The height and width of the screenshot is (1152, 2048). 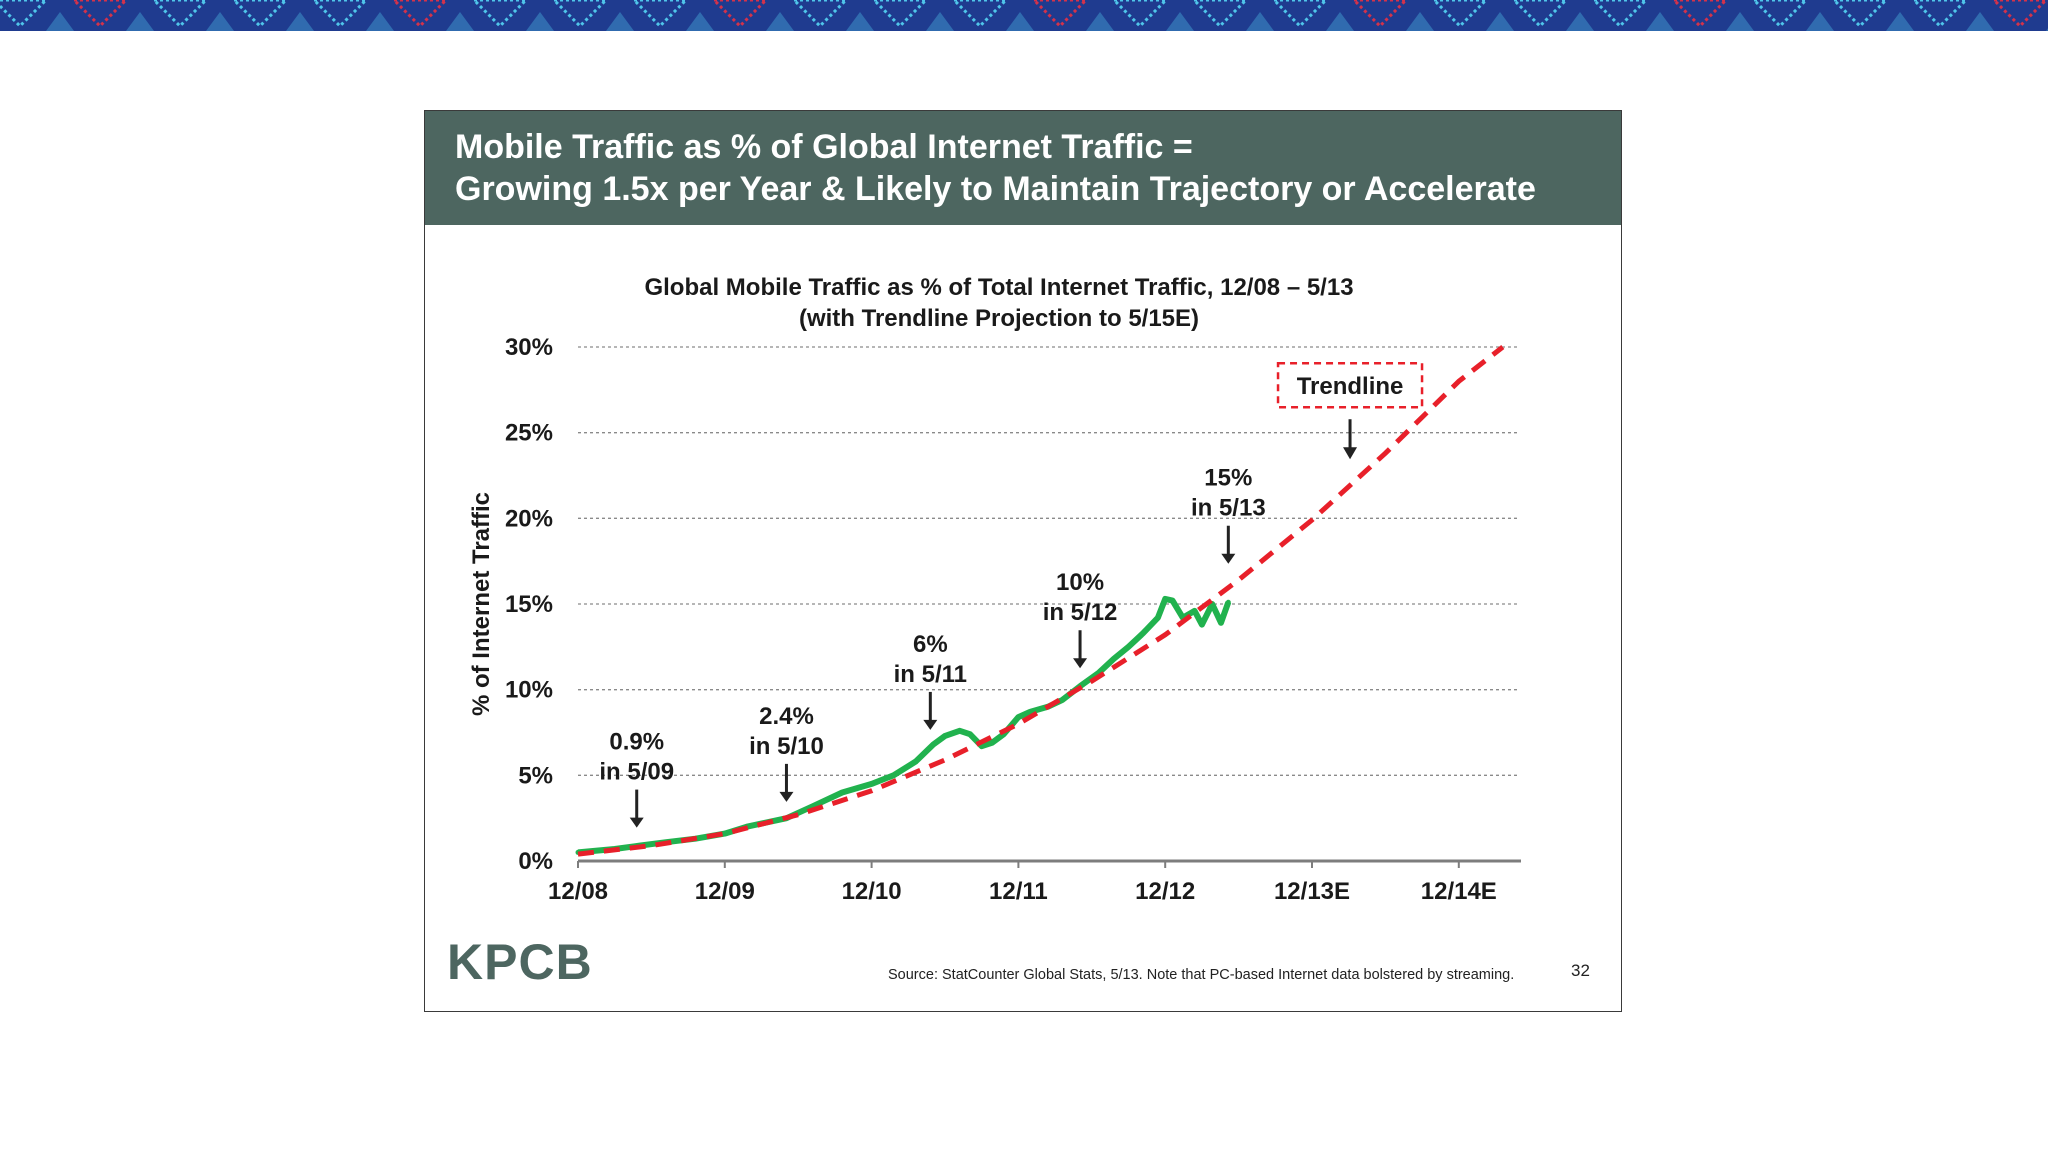 What do you see at coordinates (1080, 582) in the screenshot?
I see `annotation-value: 10%` at bounding box center [1080, 582].